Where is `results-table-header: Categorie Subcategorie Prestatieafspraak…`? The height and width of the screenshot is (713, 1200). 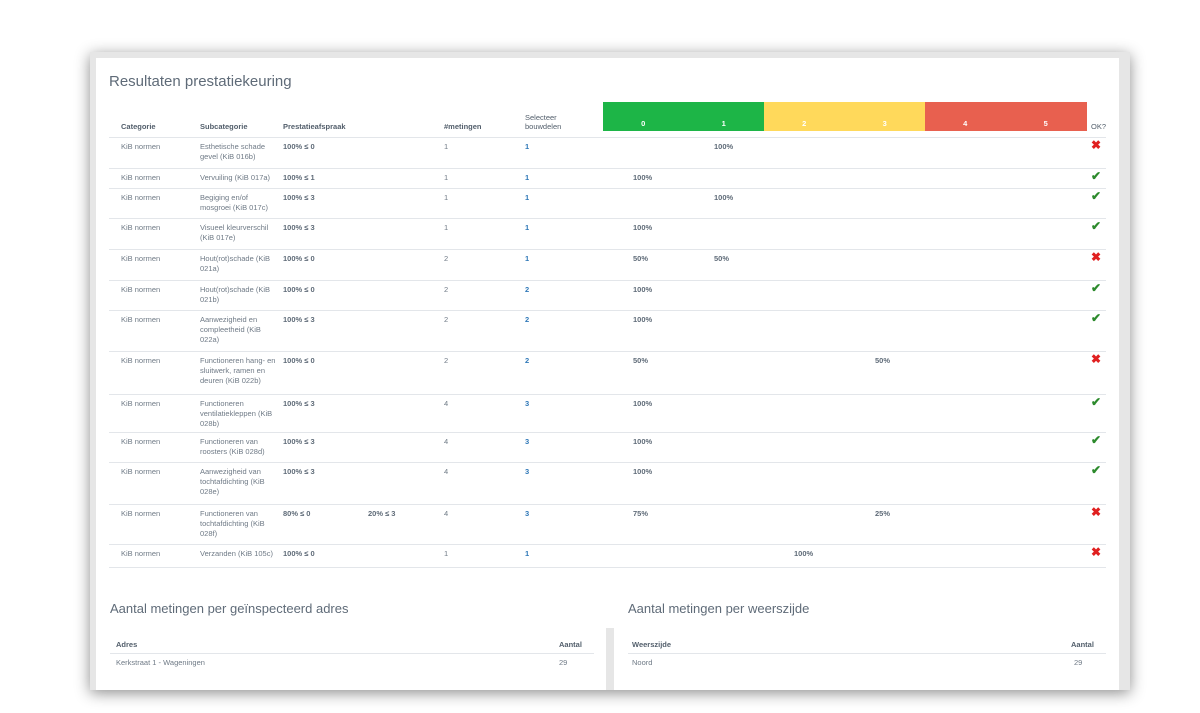
results-table-header: Categorie Subcategorie Prestatieafspraak… is located at coordinates (607, 119).